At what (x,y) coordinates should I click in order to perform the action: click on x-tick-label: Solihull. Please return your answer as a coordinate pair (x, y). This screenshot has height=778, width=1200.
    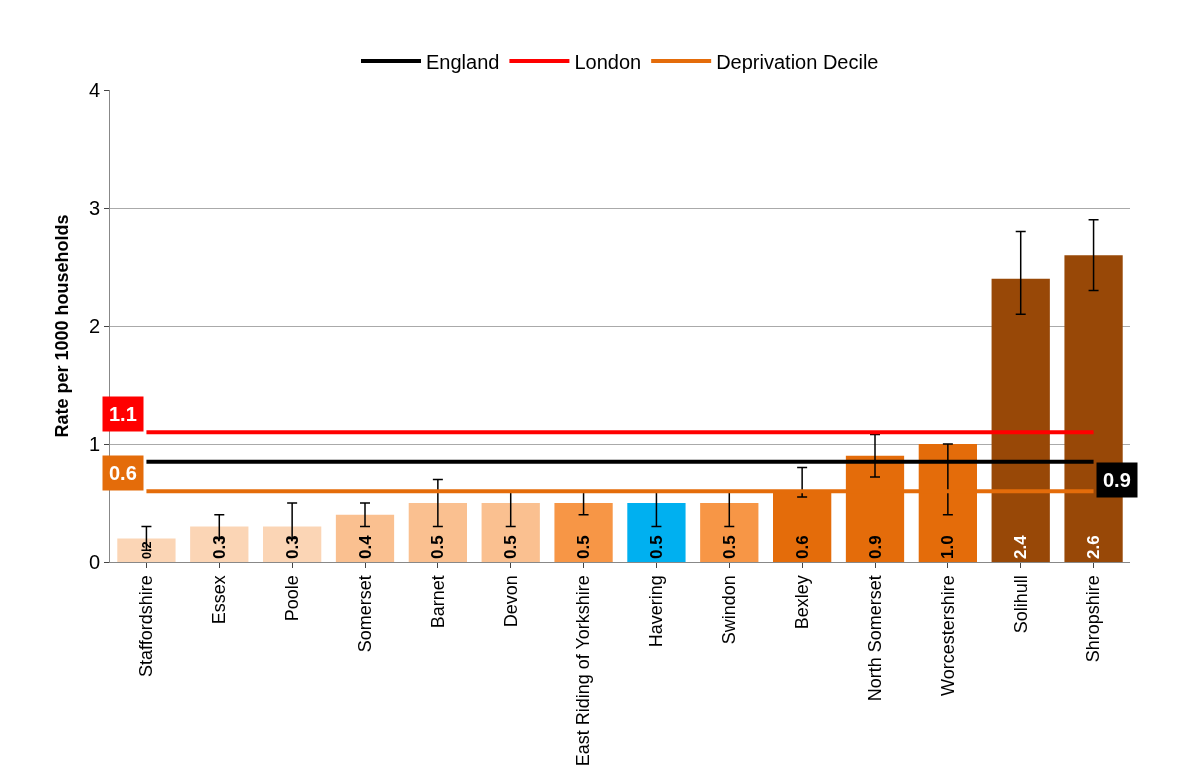
    Looking at the image, I should click on (1020, 604).